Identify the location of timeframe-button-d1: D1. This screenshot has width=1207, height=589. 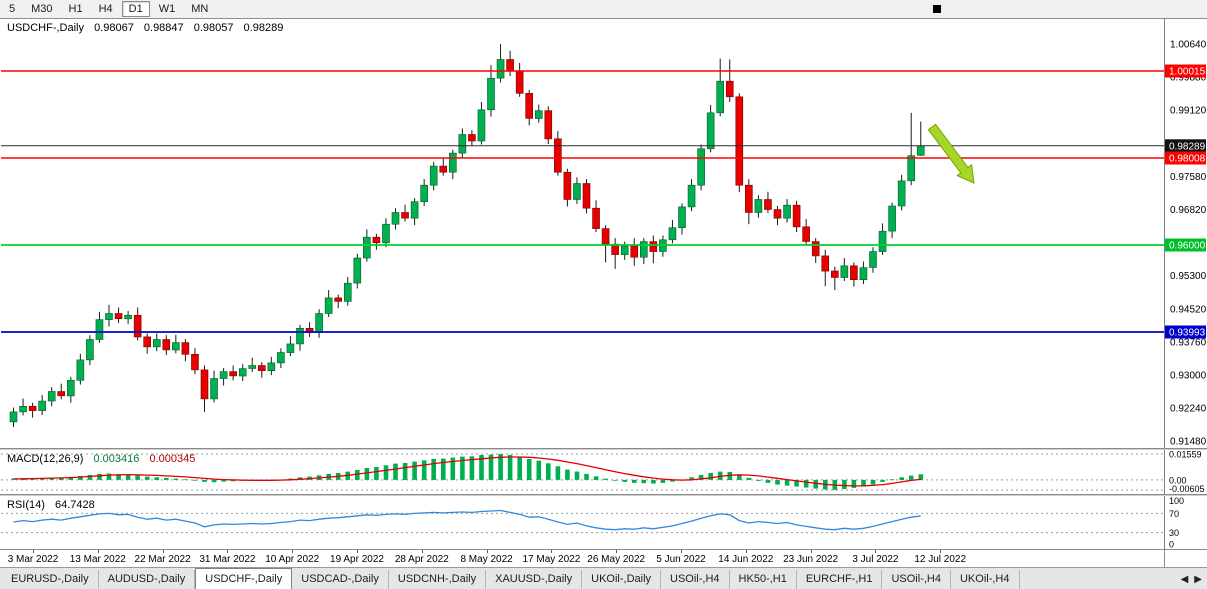
(135, 9).